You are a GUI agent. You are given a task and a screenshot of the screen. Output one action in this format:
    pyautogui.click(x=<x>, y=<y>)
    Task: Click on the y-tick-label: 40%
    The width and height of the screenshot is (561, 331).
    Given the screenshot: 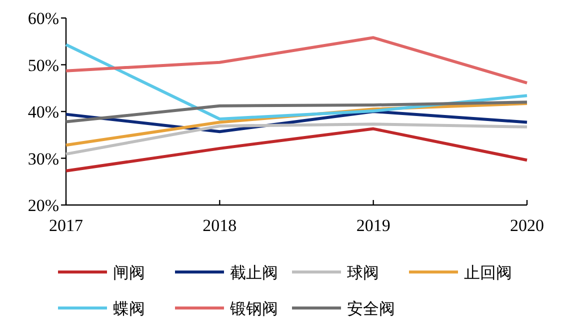 What is the action you would take?
    pyautogui.click(x=43, y=112)
    